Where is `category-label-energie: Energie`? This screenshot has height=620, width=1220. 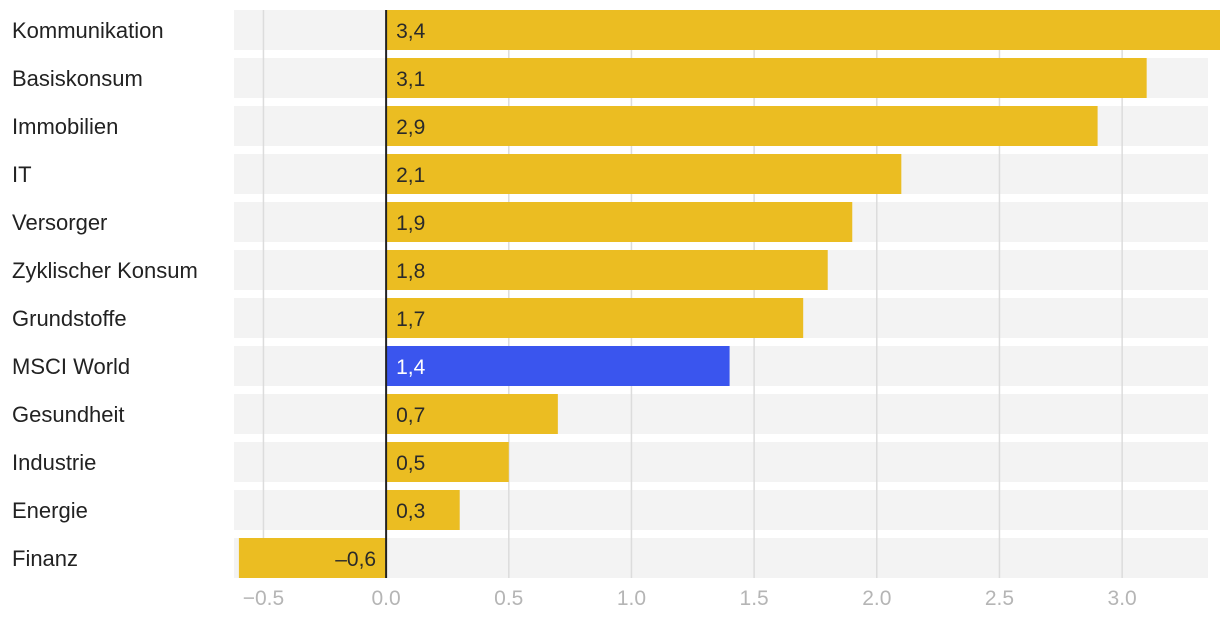 category-label-energie: Energie is located at coordinates (50, 510).